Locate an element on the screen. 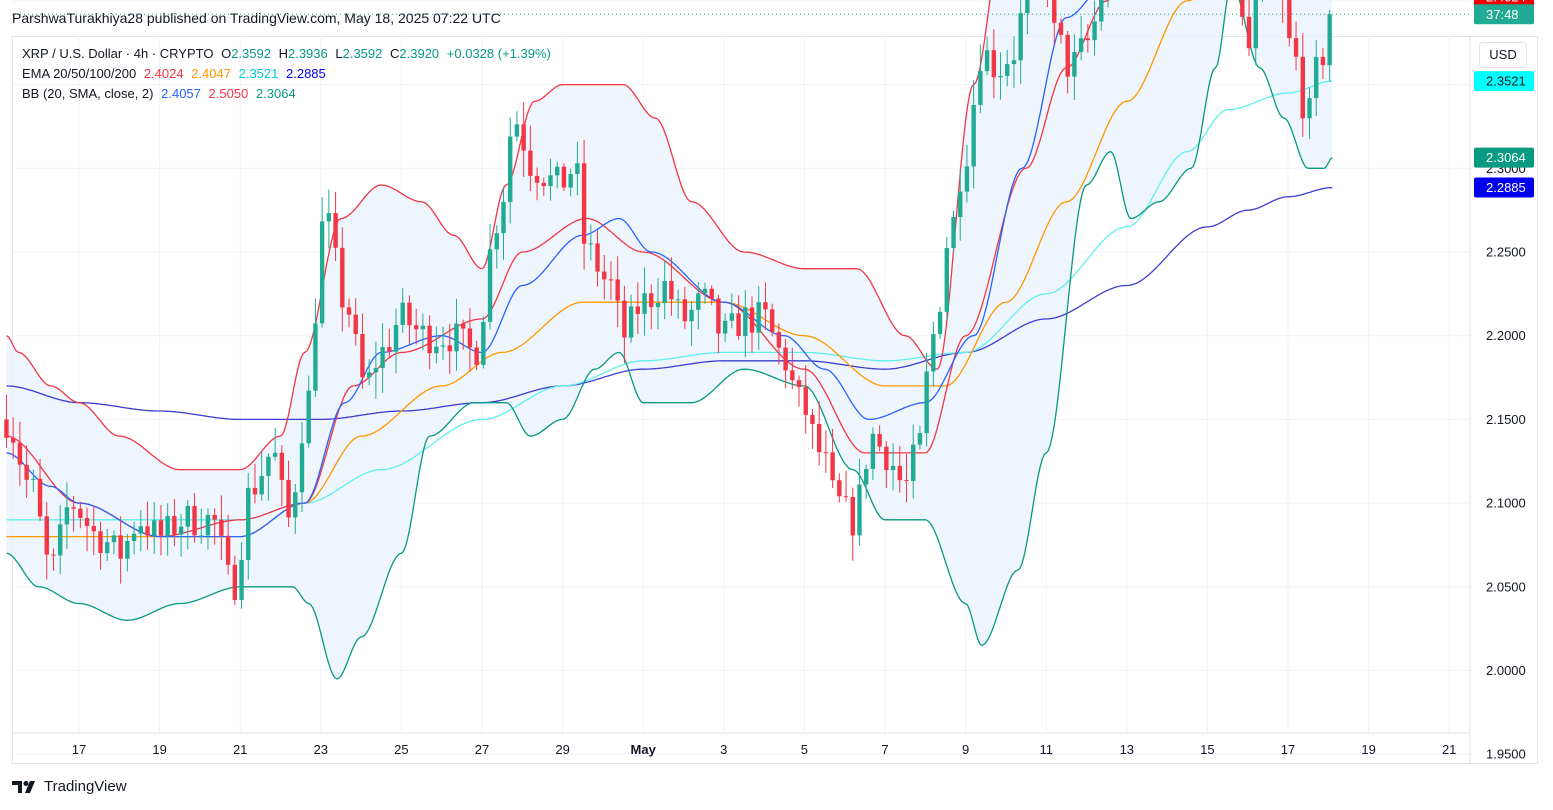  currency-button: USD is located at coordinates (1503, 55).